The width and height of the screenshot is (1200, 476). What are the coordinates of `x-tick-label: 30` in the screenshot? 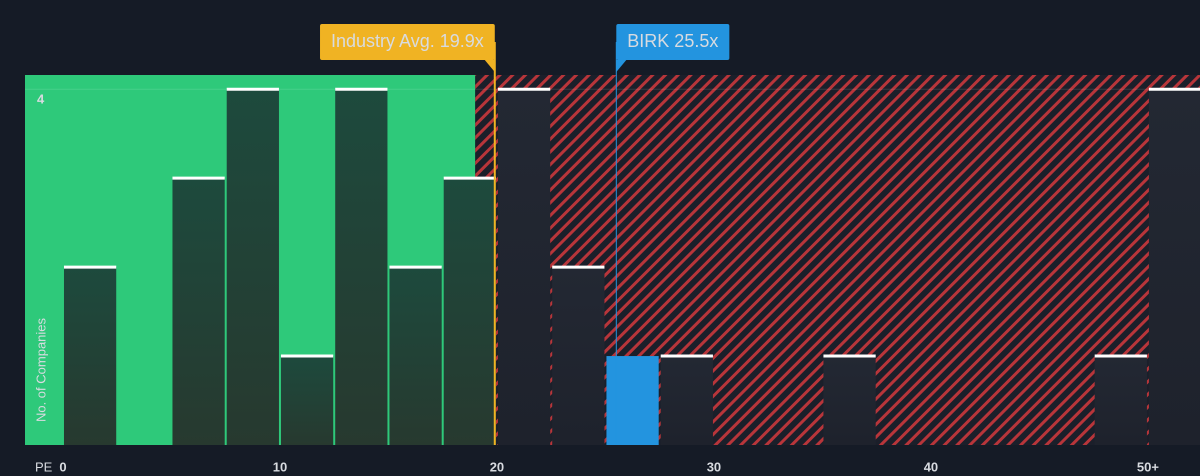 It's located at (714, 466).